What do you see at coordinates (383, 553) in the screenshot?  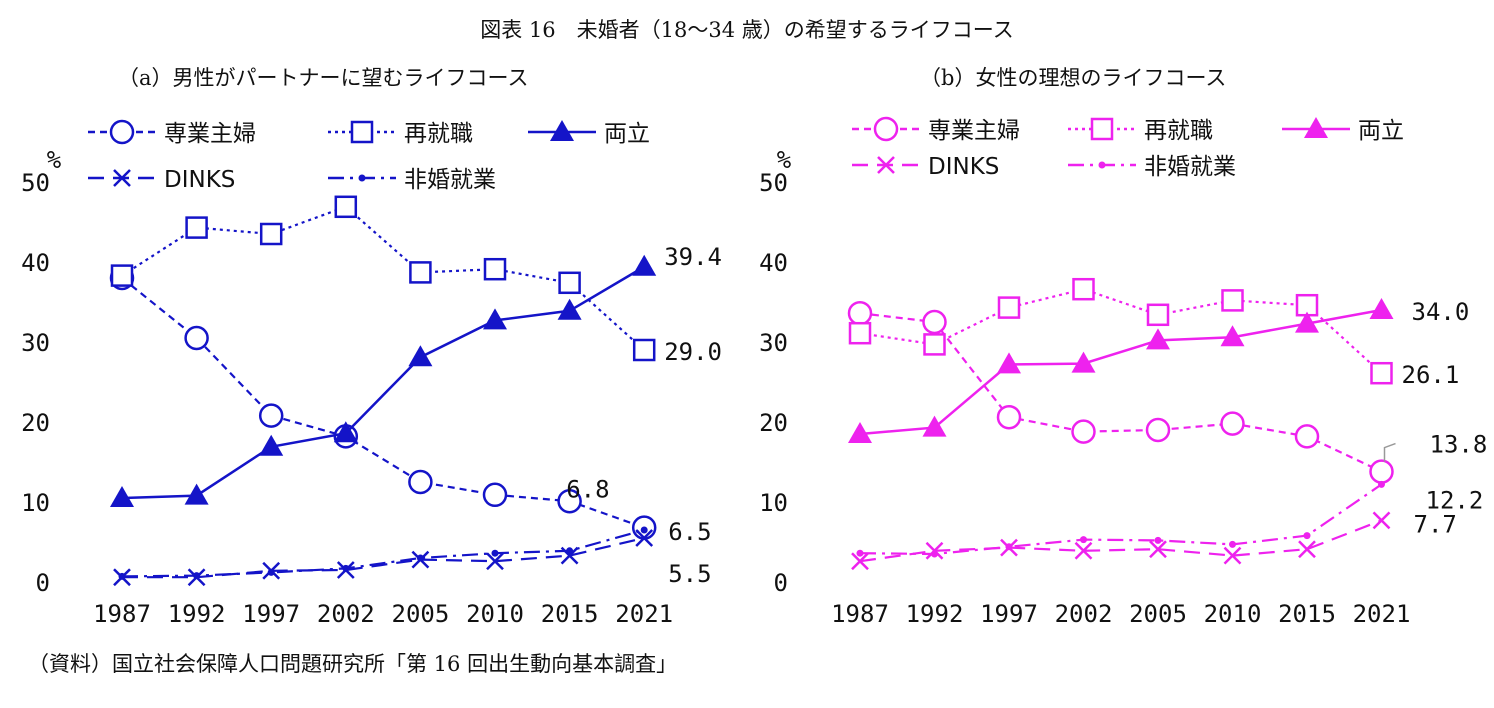 I see `chart-0-series-4-line` at bounding box center [383, 553].